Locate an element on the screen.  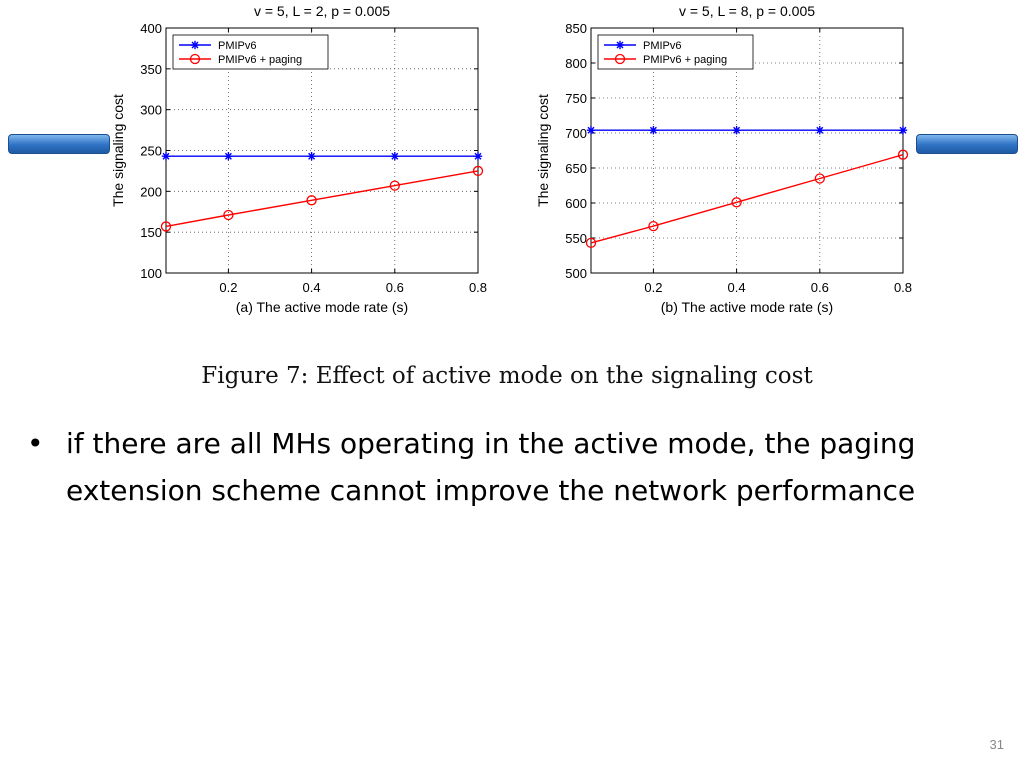
x-axis-label: (a) The active mode rate (s) is located at coordinates (322, 307).